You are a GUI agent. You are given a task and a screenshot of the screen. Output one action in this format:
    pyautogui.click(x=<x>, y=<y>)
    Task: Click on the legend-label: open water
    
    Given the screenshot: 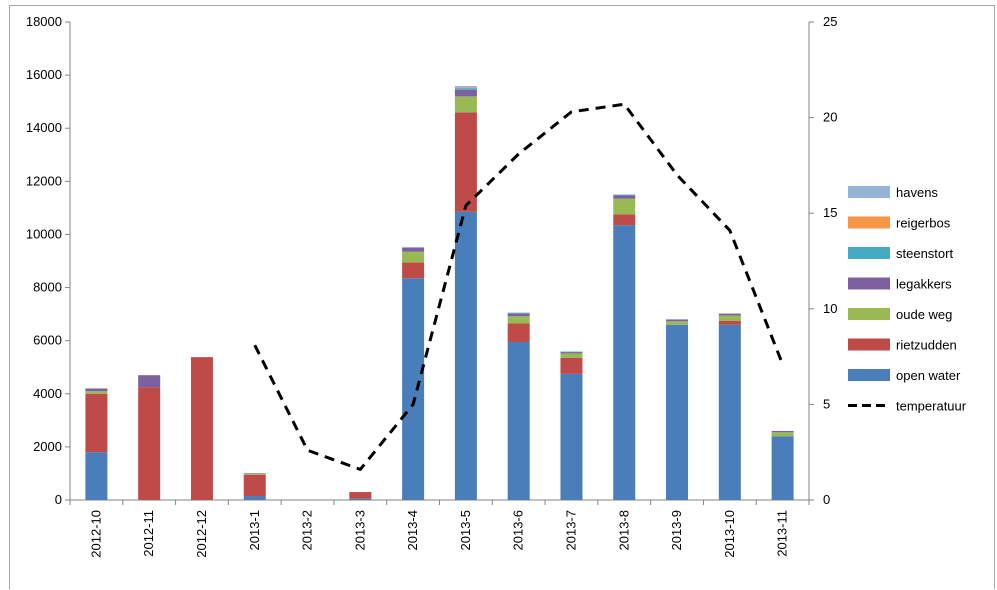 What is the action you would take?
    pyautogui.click(x=928, y=375)
    